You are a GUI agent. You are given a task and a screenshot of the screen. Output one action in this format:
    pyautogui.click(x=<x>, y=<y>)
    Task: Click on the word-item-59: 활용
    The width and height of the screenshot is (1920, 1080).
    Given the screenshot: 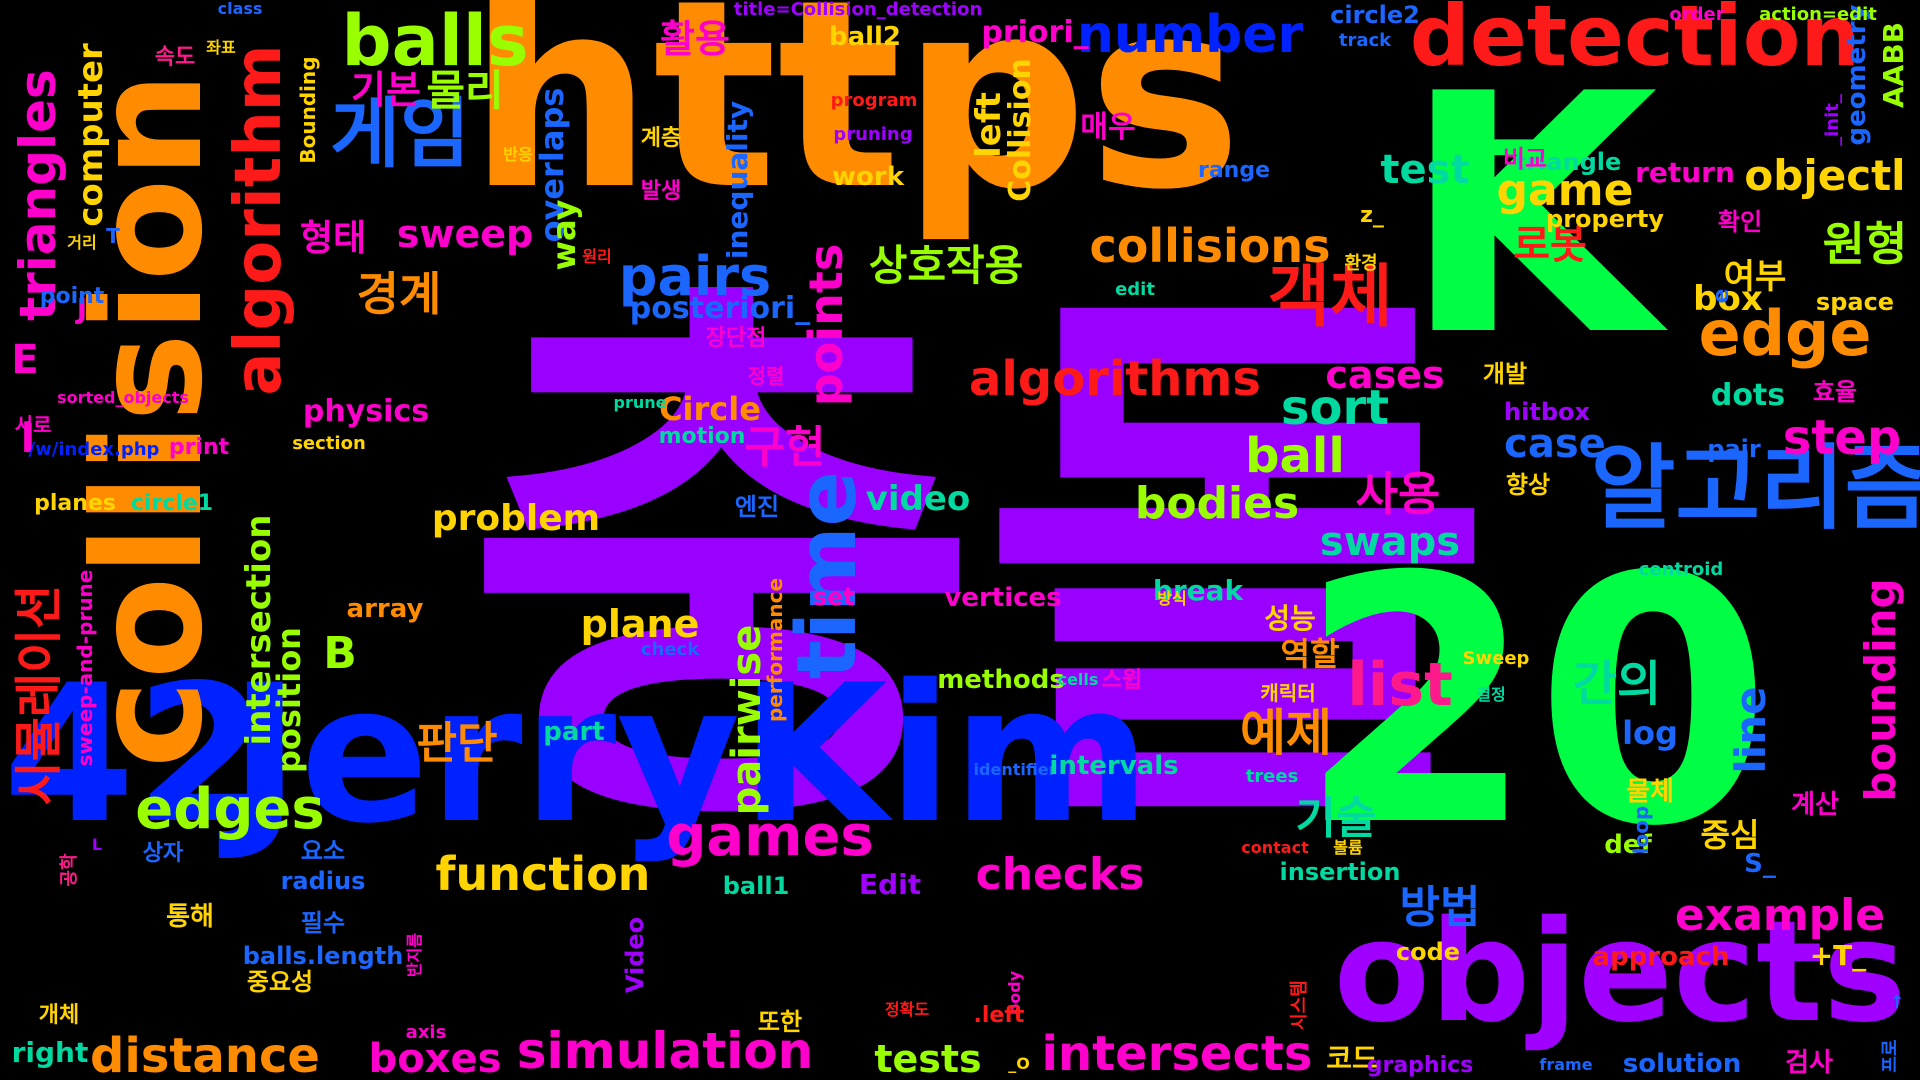 What is the action you would take?
    pyautogui.click(x=695, y=39)
    